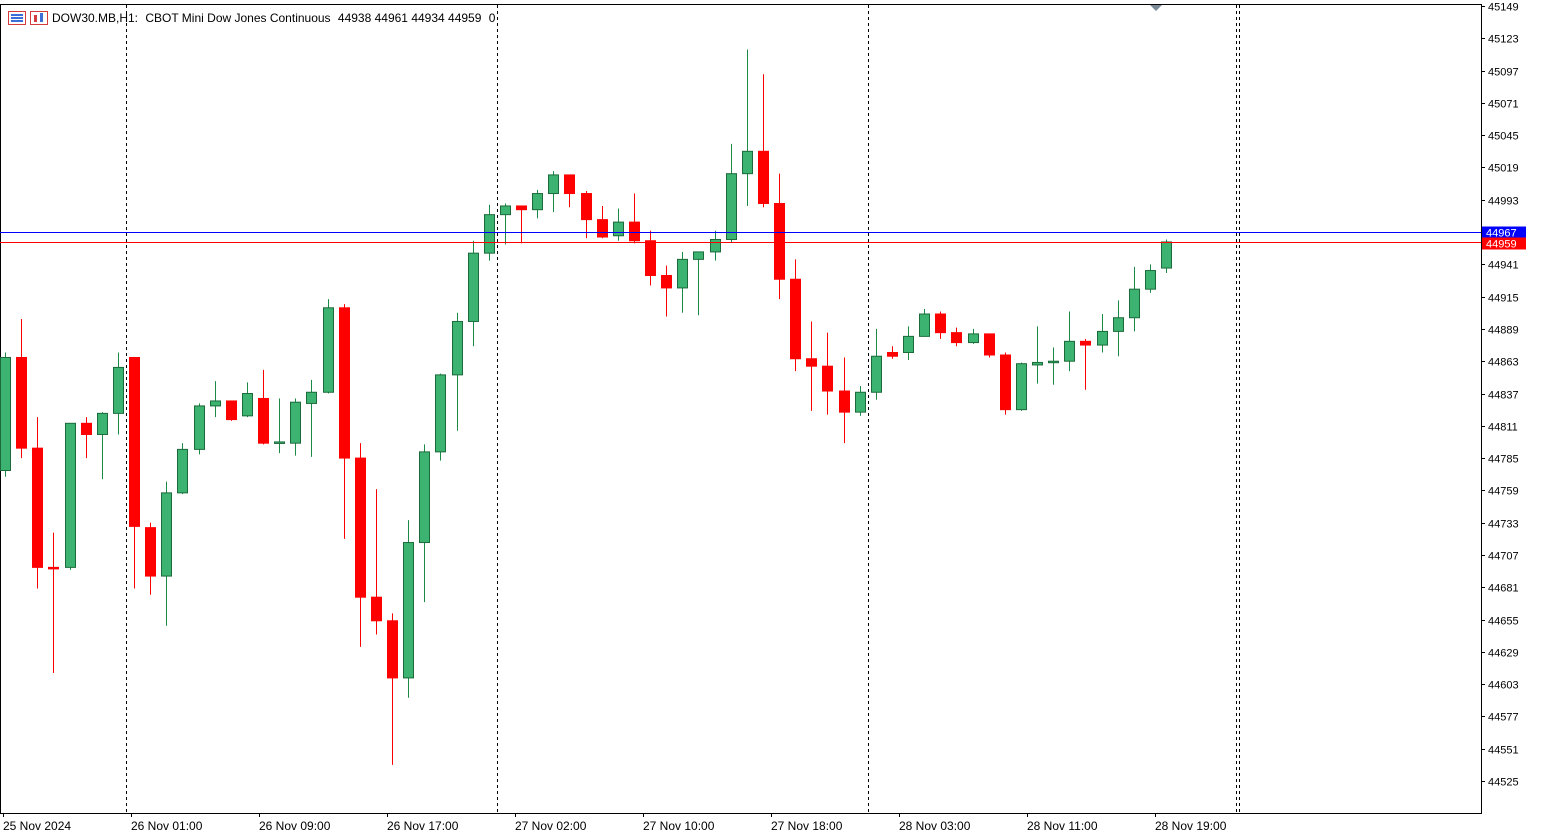 This screenshot has width=1541, height=833. What do you see at coordinates (1503, 363) in the screenshot?
I see `y-axis-tick-label: 44863` at bounding box center [1503, 363].